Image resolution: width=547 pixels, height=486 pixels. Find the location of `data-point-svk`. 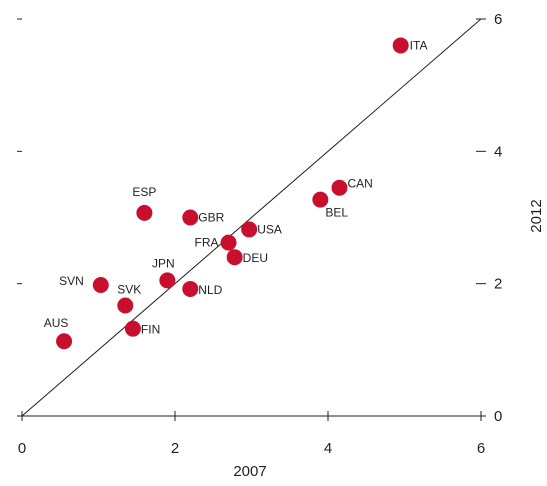

data-point-svk is located at coordinates (125, 305).